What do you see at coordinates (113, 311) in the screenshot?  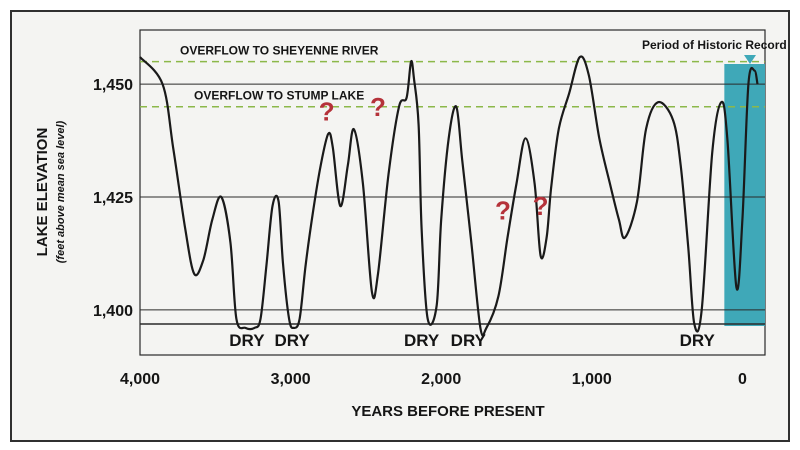 I see `y-tick-label: 1,400` at bounding box center [113, 311].